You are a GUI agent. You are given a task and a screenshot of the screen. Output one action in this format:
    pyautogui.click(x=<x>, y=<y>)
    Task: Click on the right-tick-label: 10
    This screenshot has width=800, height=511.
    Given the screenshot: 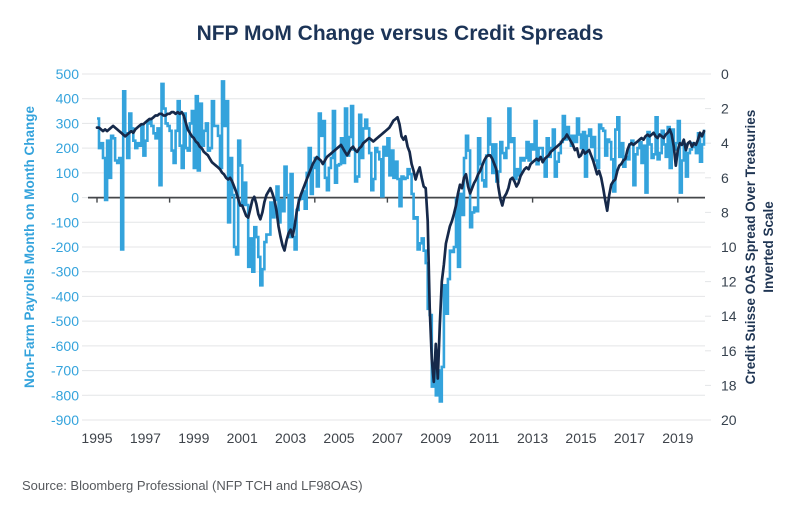 What is the action you would take?
    pyautogui.click(x=729, y=247)
    